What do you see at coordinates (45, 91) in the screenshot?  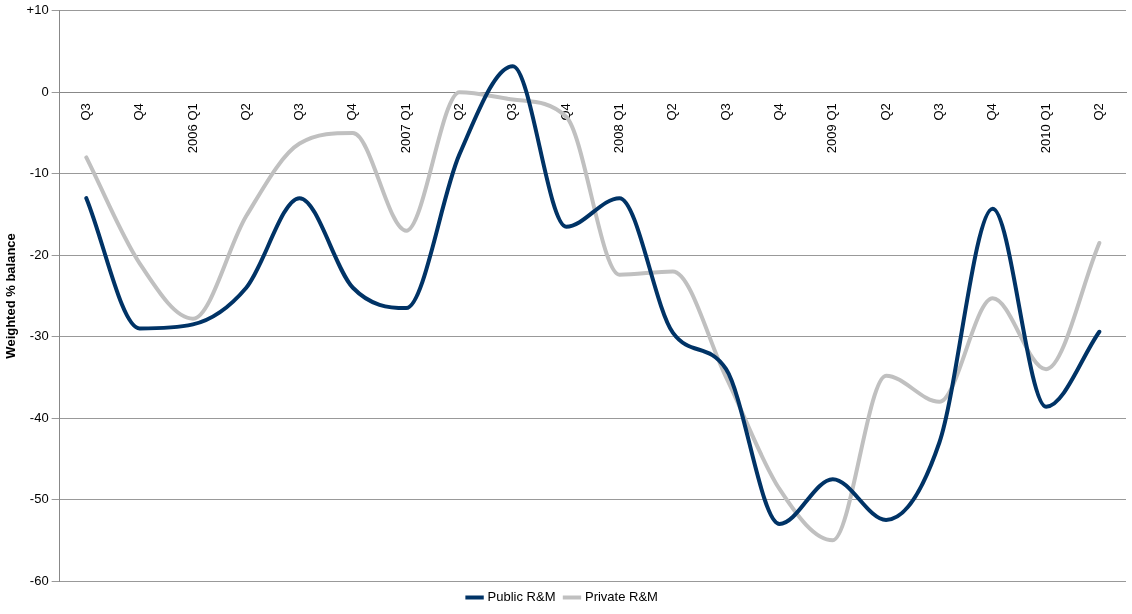 I see `y-tick-label: 0` at bounding box center [45, 91].